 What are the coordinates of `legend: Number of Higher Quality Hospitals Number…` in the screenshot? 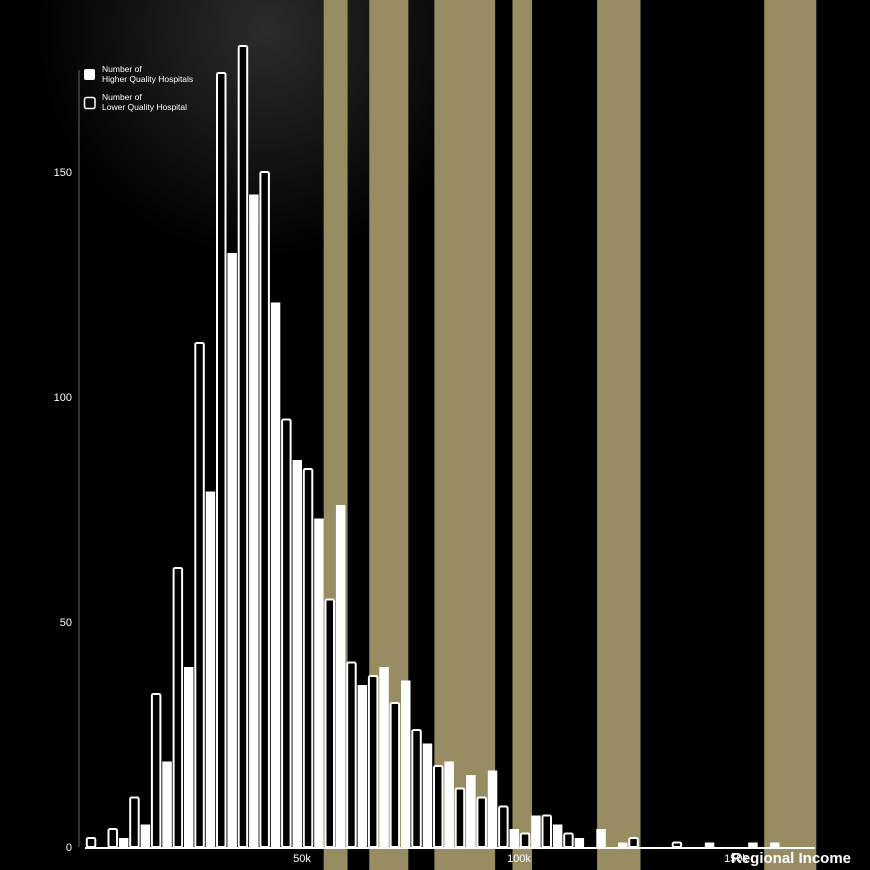 It's located at (138, 88).